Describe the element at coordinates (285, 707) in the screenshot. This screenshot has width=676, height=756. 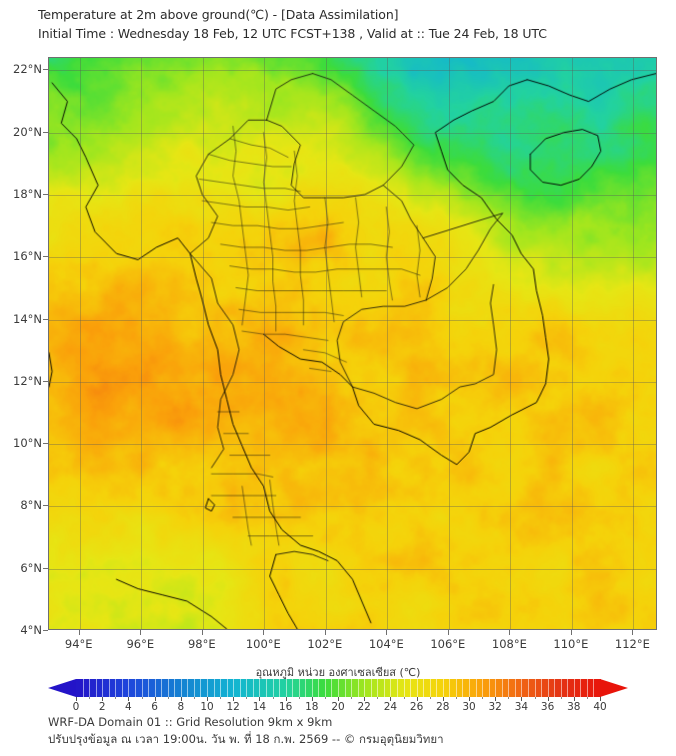
I see `colorbar-tick-label: 16` at that location.